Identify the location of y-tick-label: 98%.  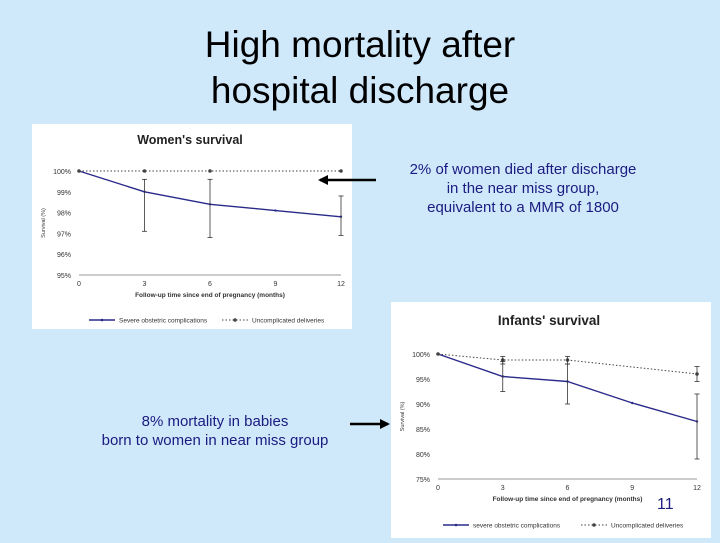
(64, 214).